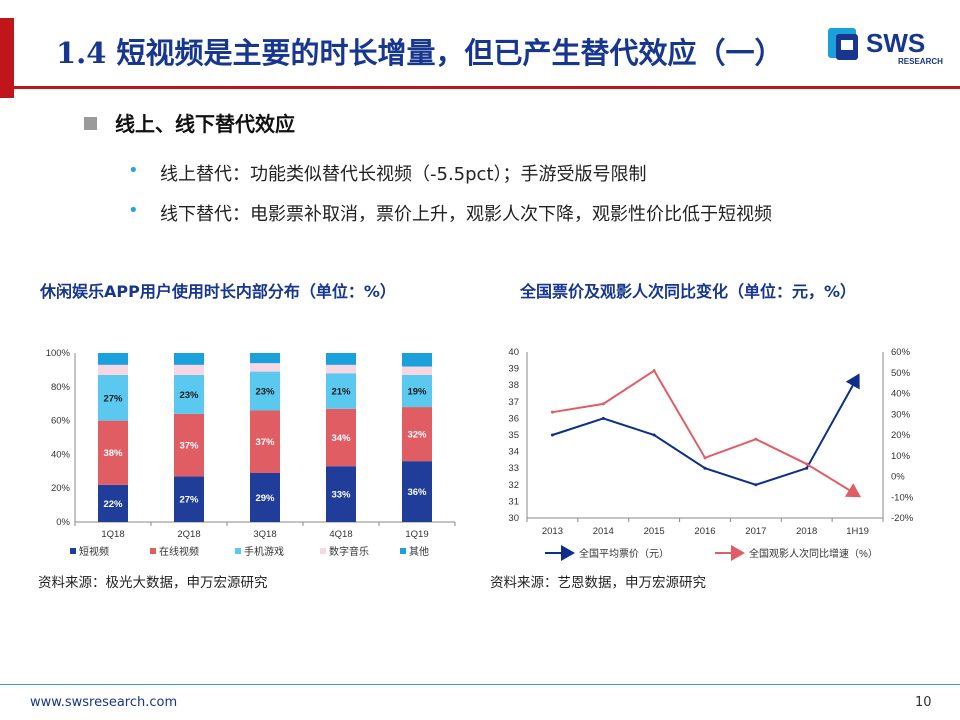 This screenshot has width=960, height=720. What do you see at coordinates (654, 531) in the screenshot?
I see `x-tick-label: 2015` at bounding box center [654, 531].